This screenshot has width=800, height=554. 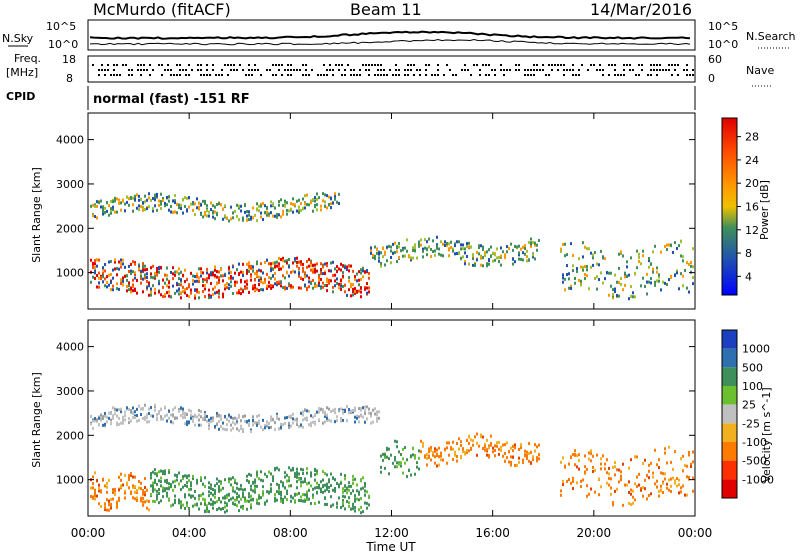 What do you see at coordinates (760, 70) in the screenshot?
I see `nave-label: Nave` at bounding box center [760, 70].